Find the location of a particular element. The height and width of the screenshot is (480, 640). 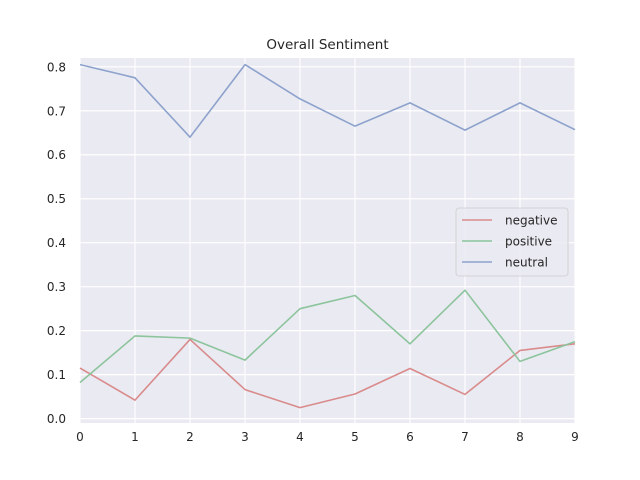

series-line-negative is located at coordinates (327, 373).